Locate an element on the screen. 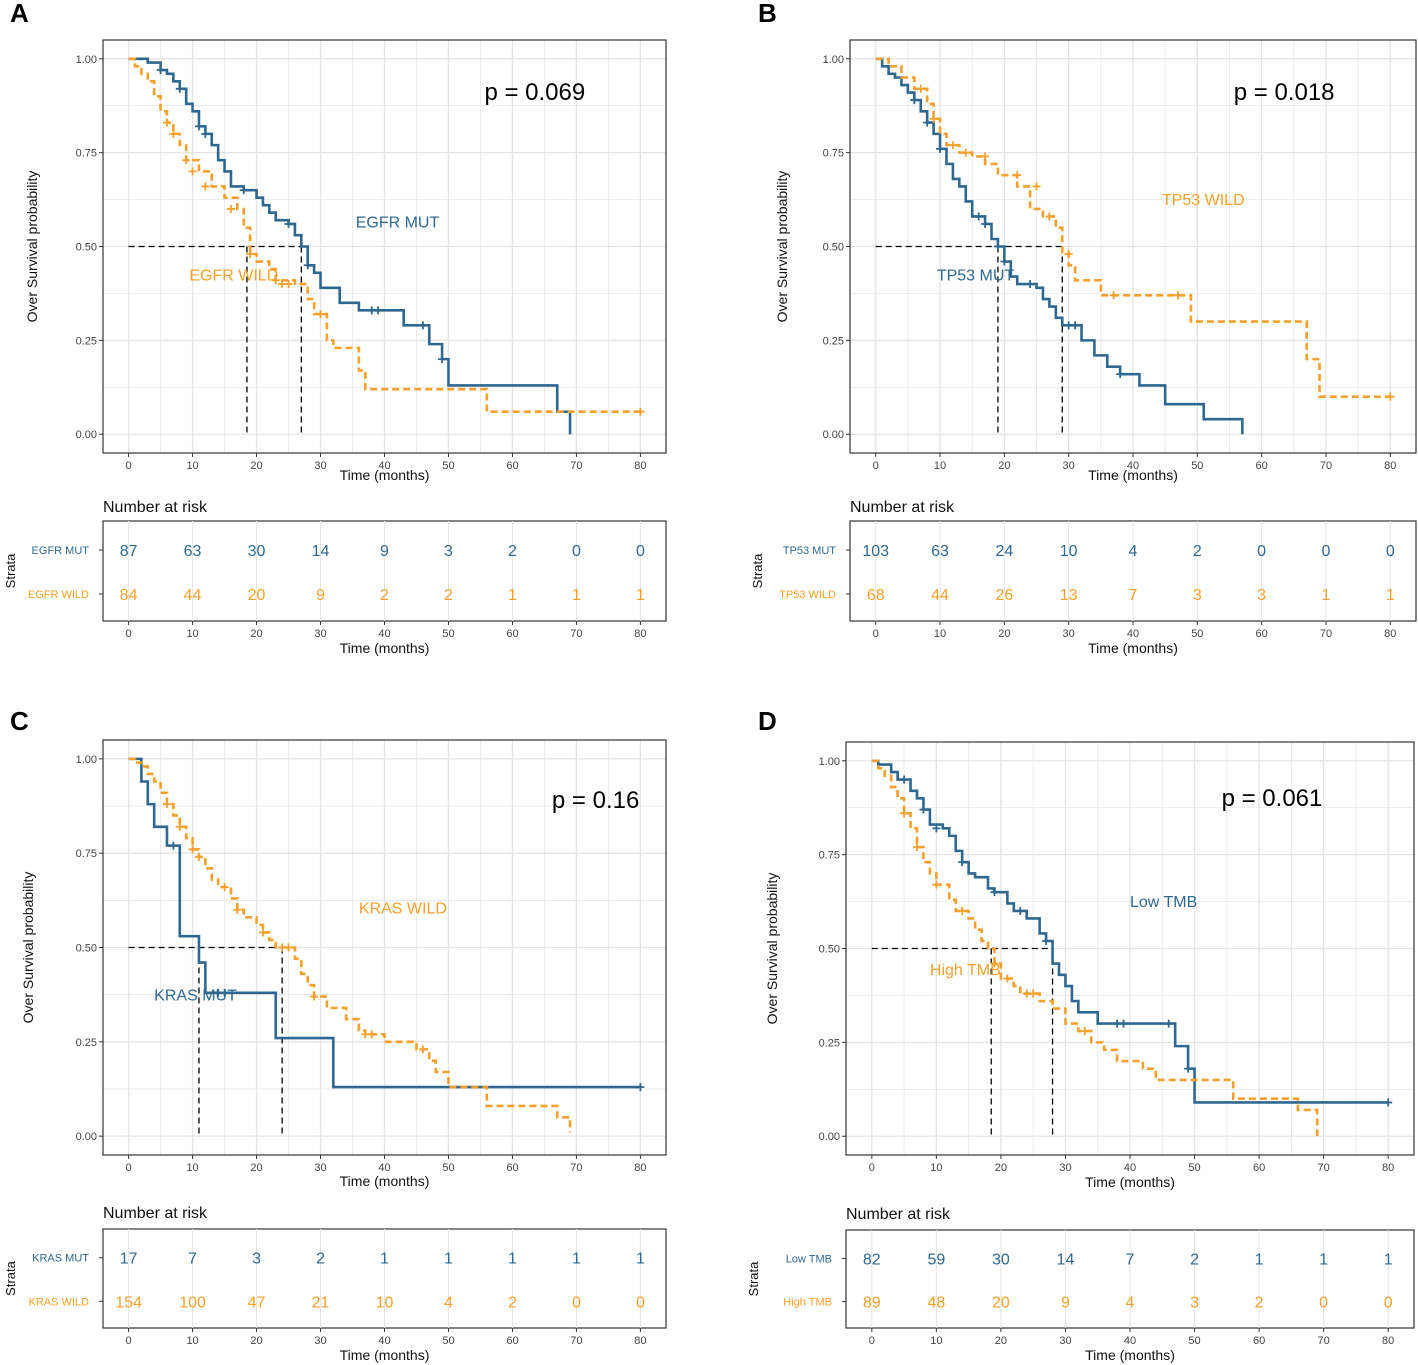 The image size is (1418, 1365). x-tick-label: 80 is located at coordinates (1390, 466).